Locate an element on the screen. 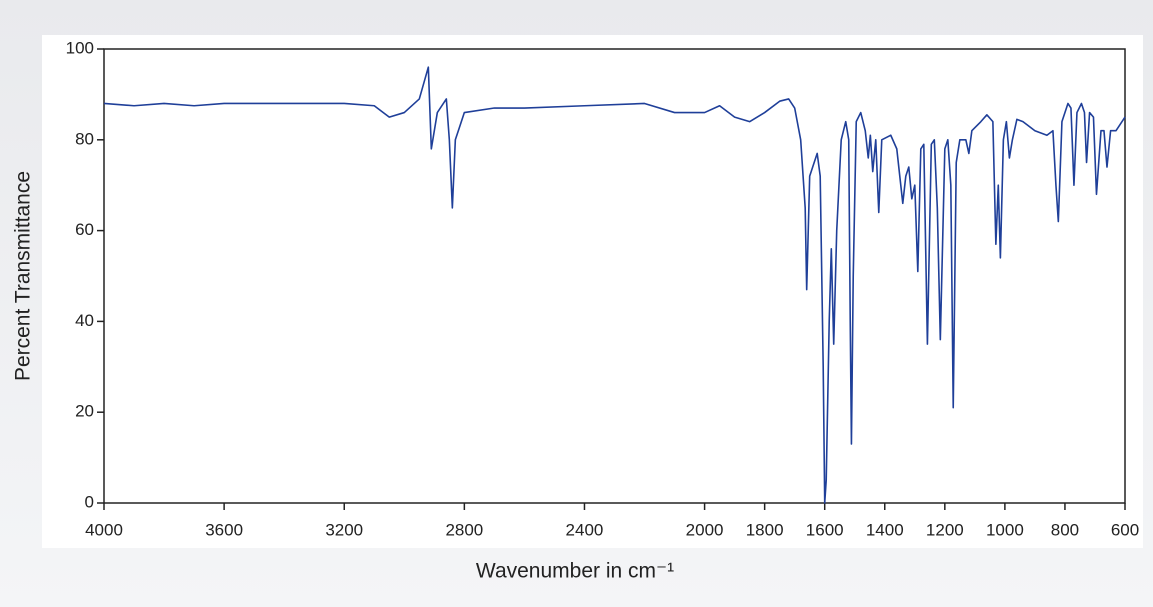 The image size is (1153, 607). y-tick-label: 0 is located at coordinates (89, 501).